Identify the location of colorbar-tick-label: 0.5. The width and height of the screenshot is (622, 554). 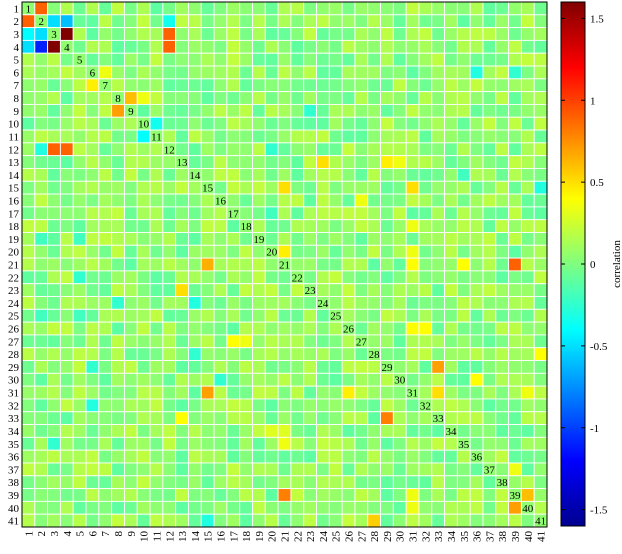
(597, 183).